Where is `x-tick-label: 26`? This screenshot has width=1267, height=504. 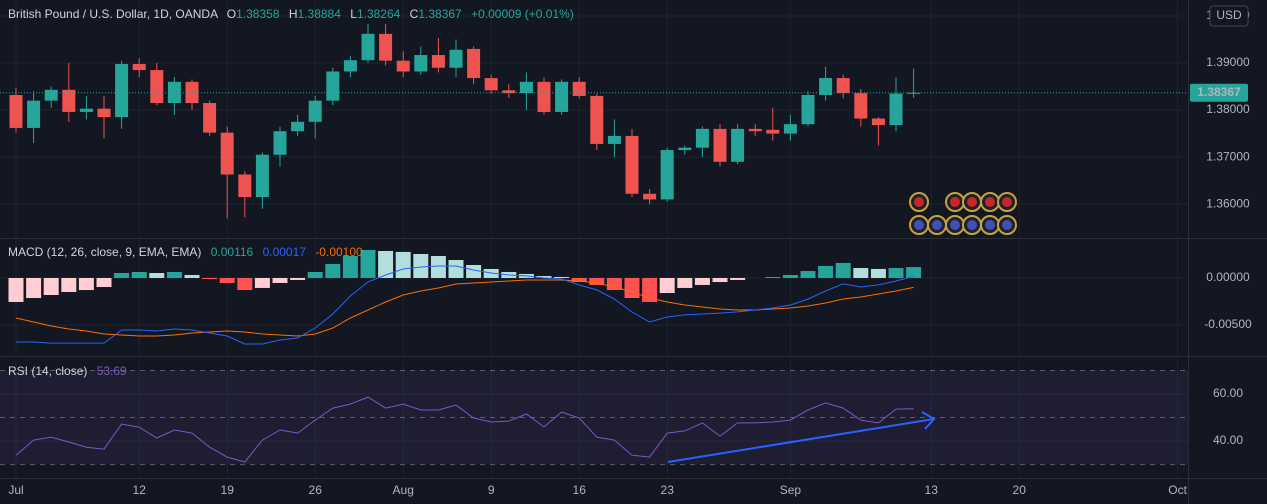 x-tick-label: 26 is located at coordinates (316, 490).